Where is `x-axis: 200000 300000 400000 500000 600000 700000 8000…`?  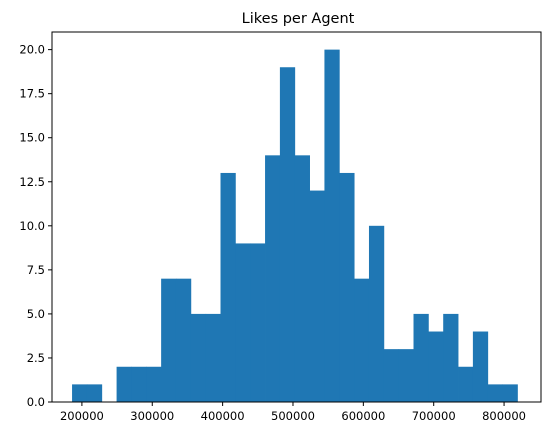 x-axis: 200000 300000 400000 500000 600000 700000 8000… is located at coordinates (293, 412).